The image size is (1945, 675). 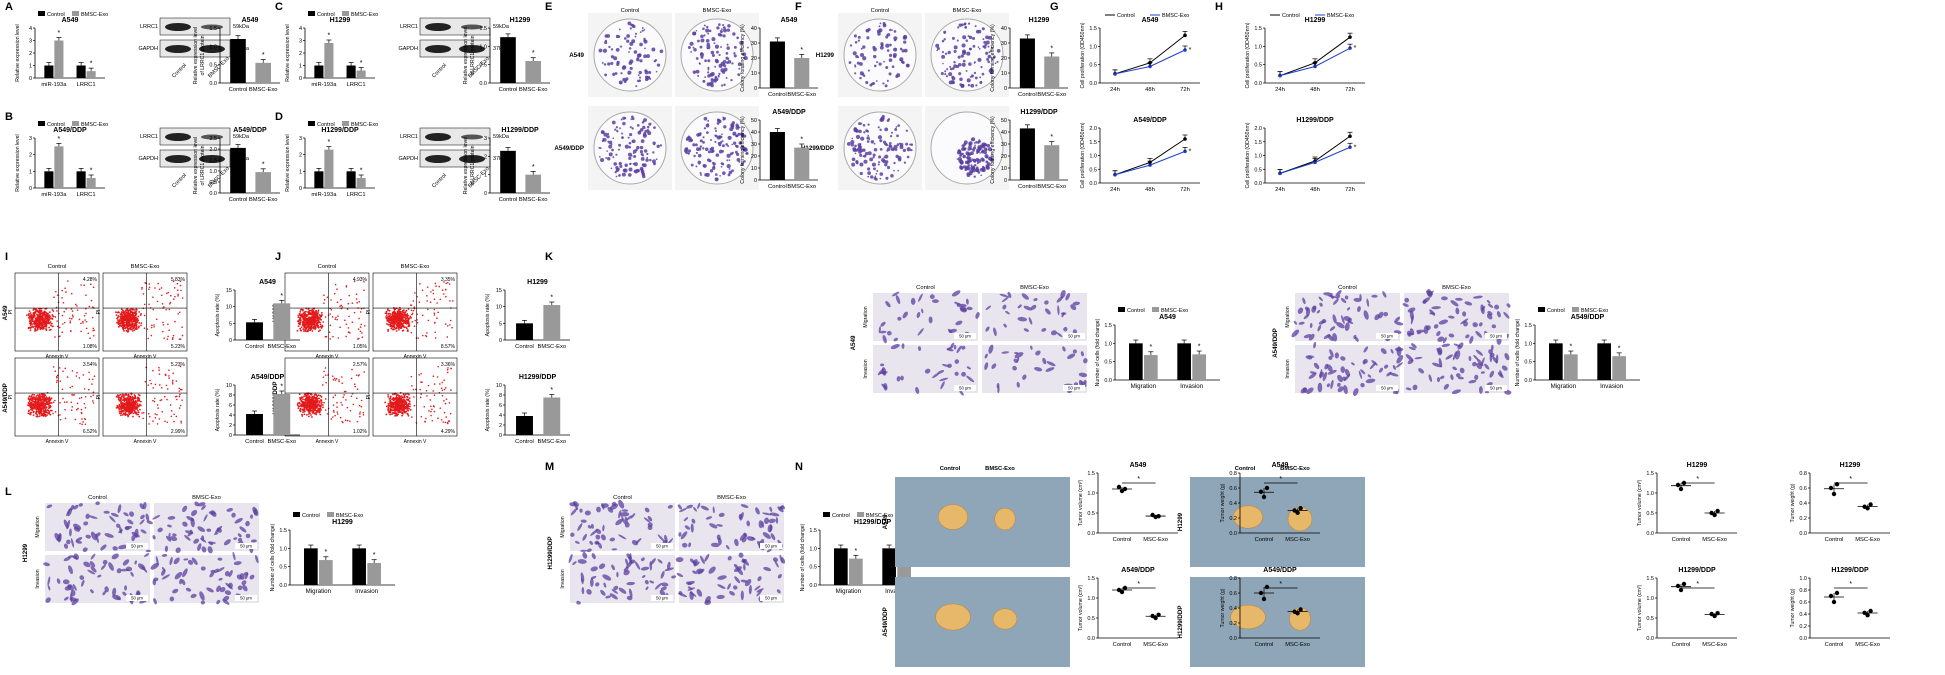 I want to click on x-tick-label: 24h, so click(x=1115, y=90).